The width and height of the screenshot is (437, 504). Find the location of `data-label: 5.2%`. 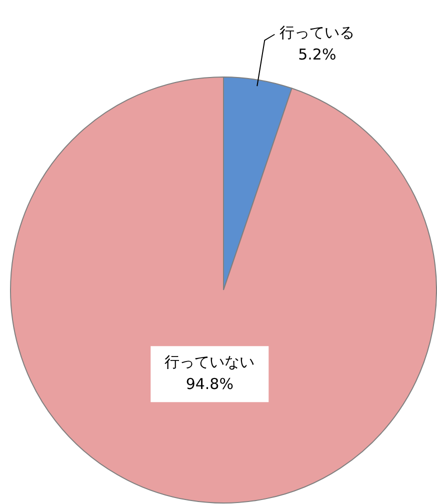

data-label: 5.2% is located at coordinates (317, 54).